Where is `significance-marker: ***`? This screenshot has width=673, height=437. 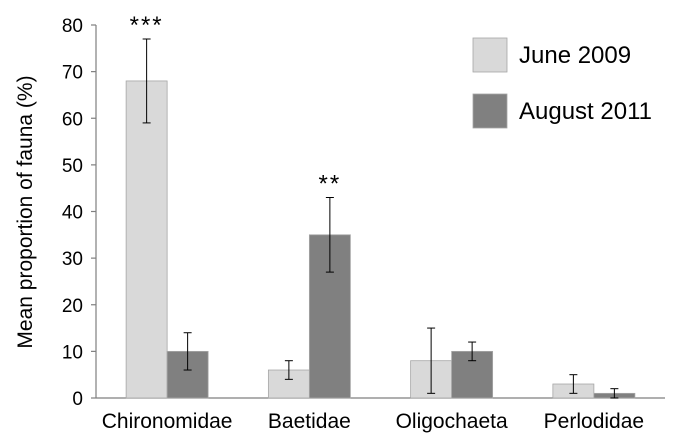 significance-marker: *** is located at coordinates (147, 25).